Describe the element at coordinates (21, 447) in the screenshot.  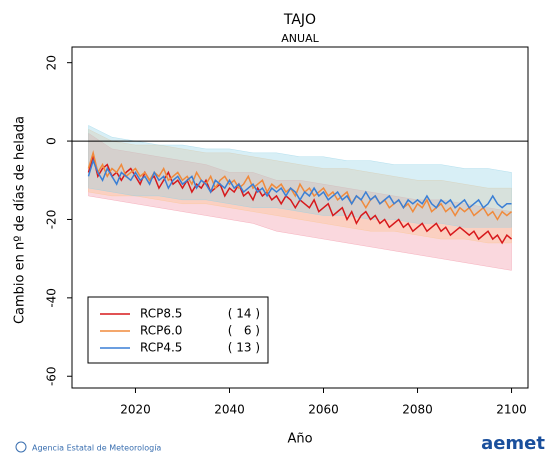
I see `copyright-icon` at that location.